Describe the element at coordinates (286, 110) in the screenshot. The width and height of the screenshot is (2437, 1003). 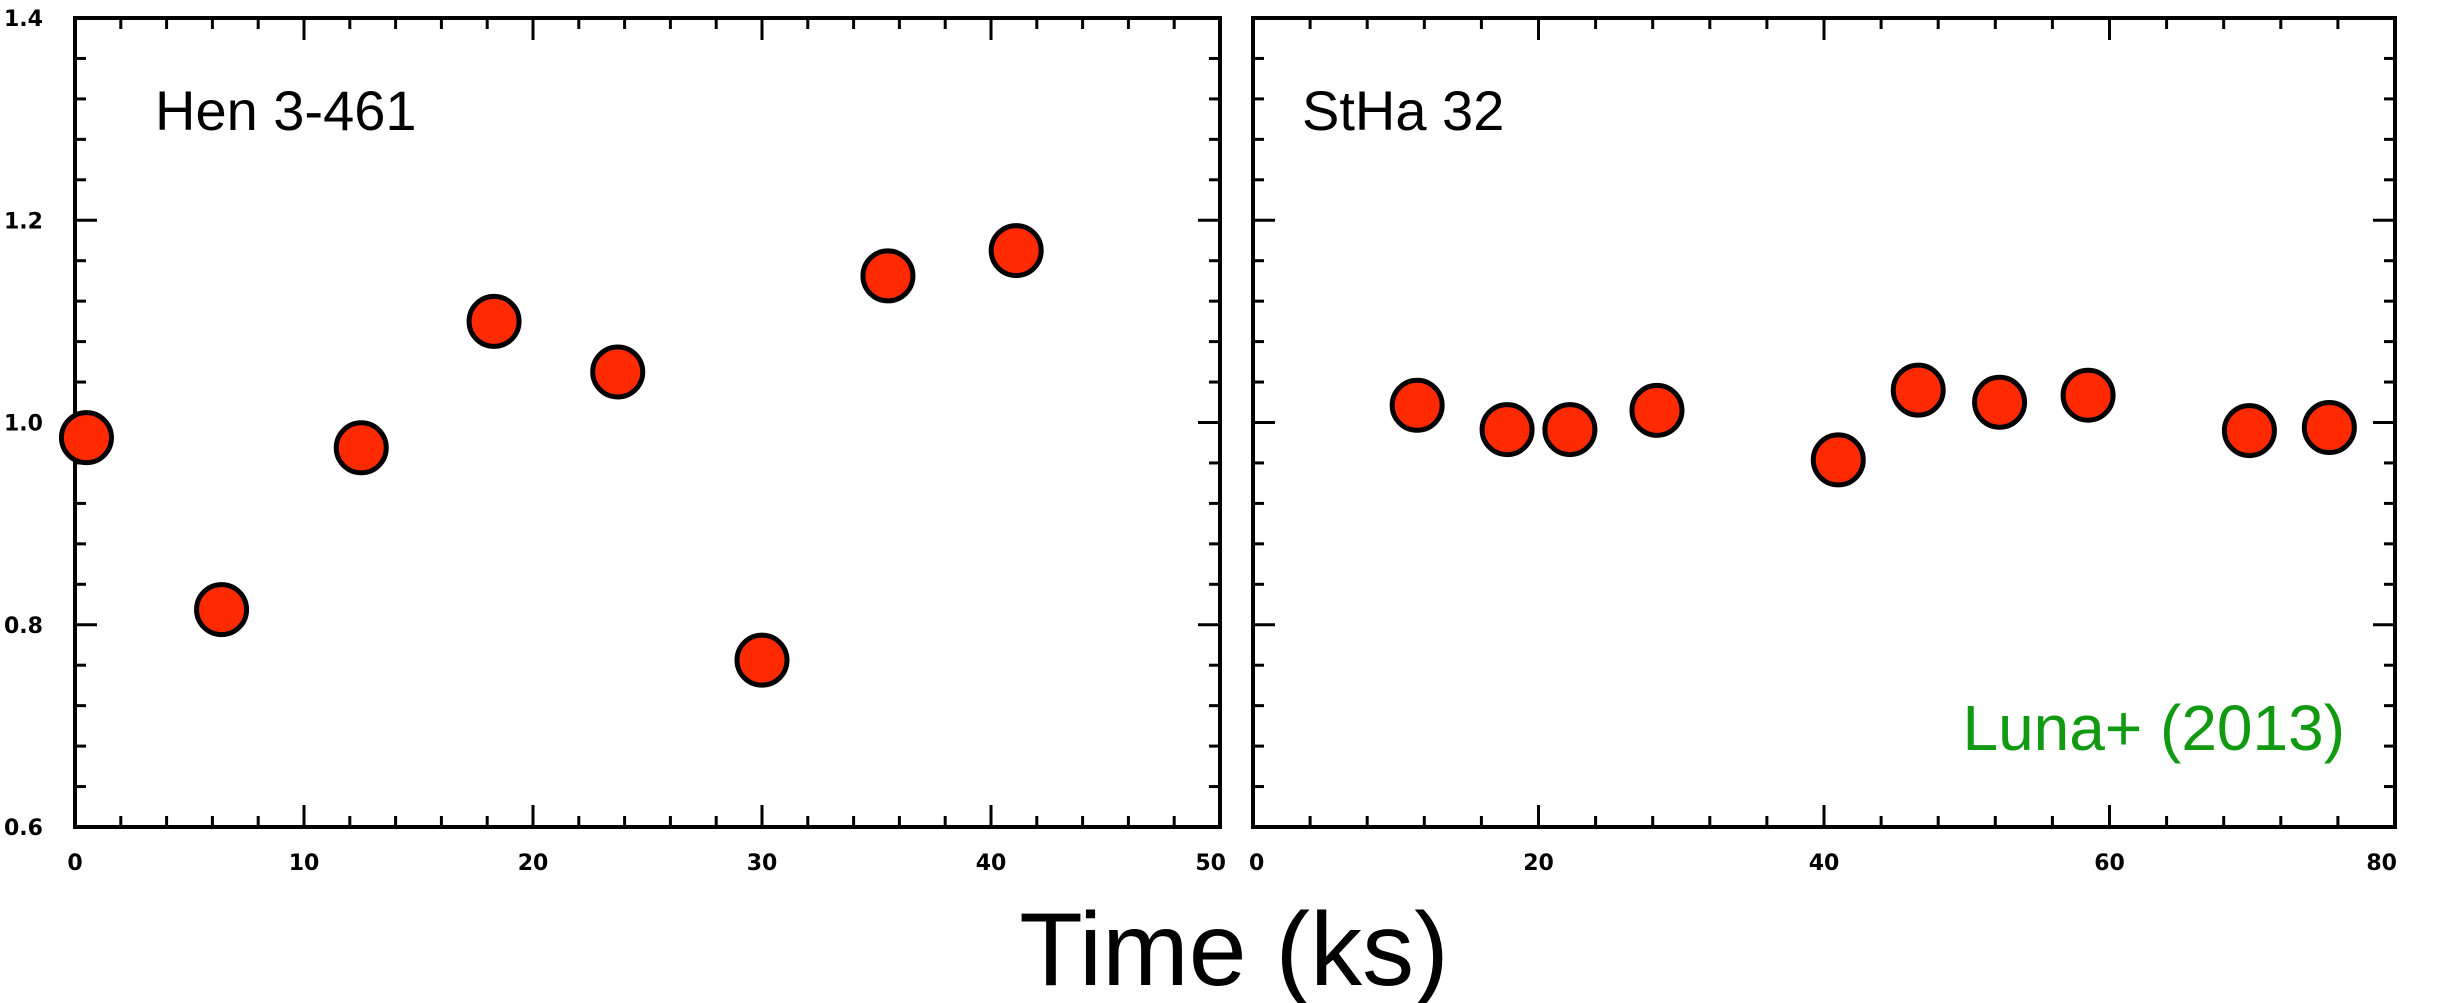
I see `panel-label-left: Hen 3-461` at that location.